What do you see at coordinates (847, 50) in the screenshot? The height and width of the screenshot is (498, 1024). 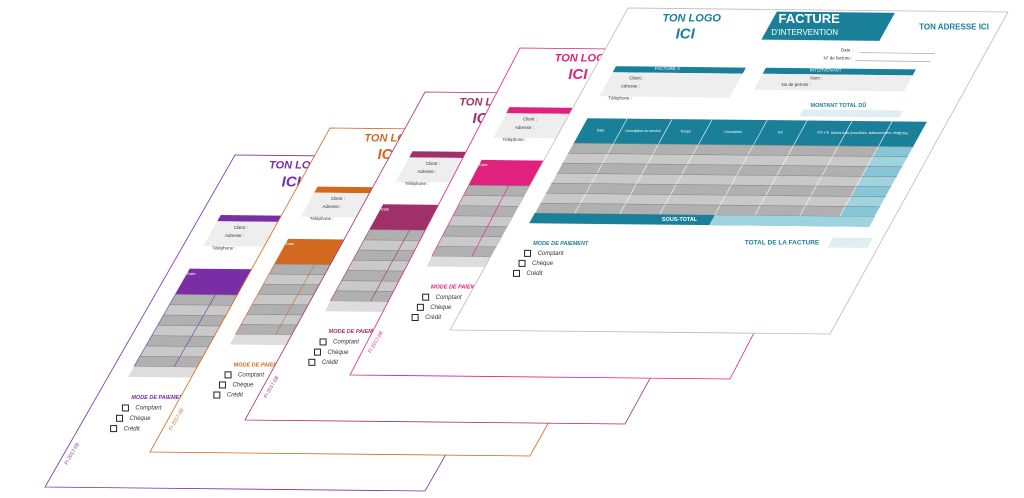 I see `label: Date :` at bounding box center [847, 50].